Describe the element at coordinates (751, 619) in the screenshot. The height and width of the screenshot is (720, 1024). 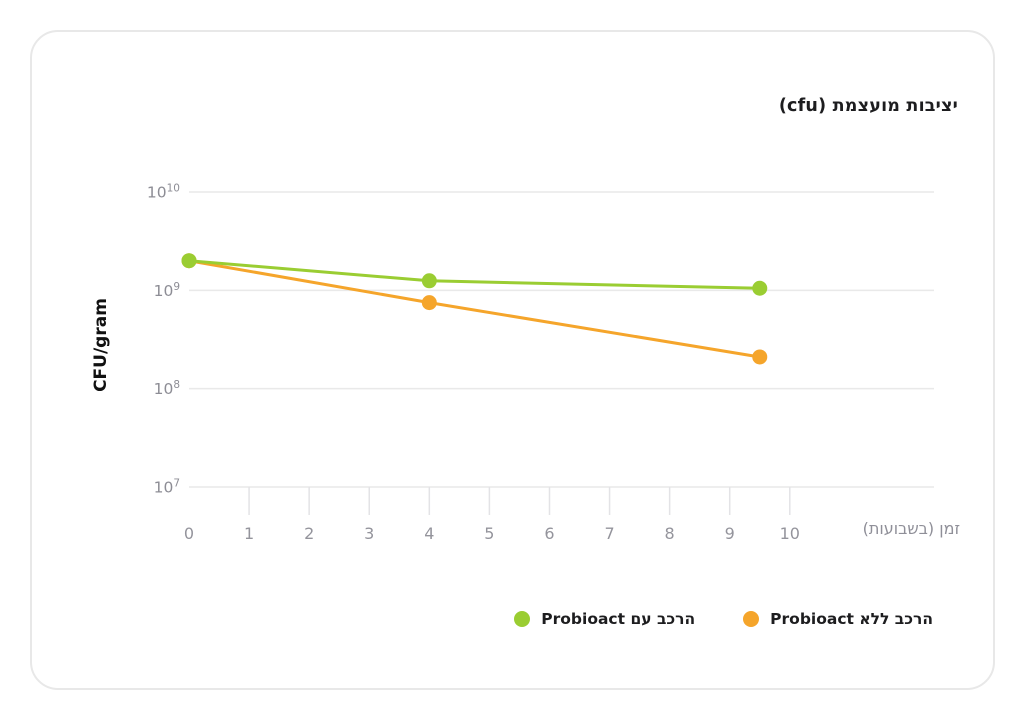
I see `legend-marker-orange-icon` at that location.